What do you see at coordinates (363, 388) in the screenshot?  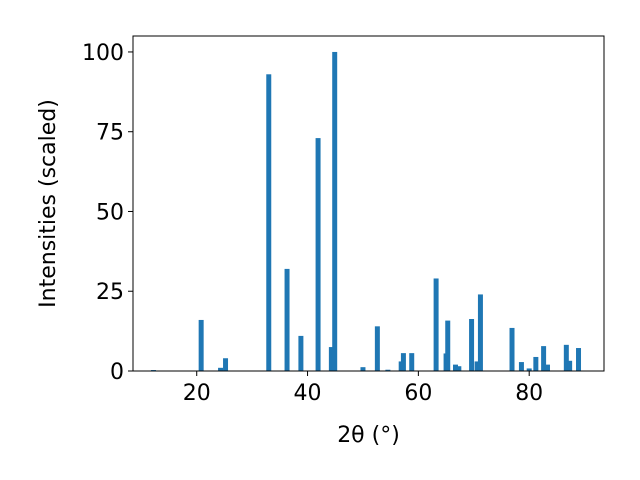 I see `x-axis: 20 40 60 80` at bounding box center [363, 388].